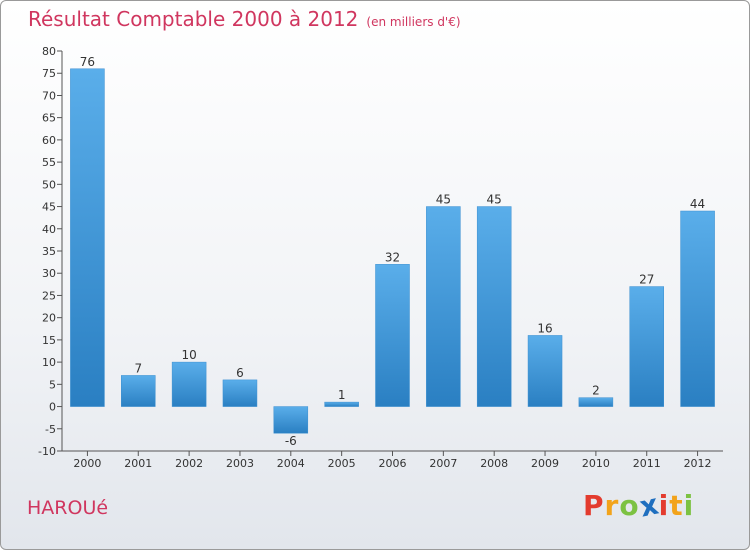 This screenshot has width=750, height=550. I want to click on bar-2006, so click(392, 335).